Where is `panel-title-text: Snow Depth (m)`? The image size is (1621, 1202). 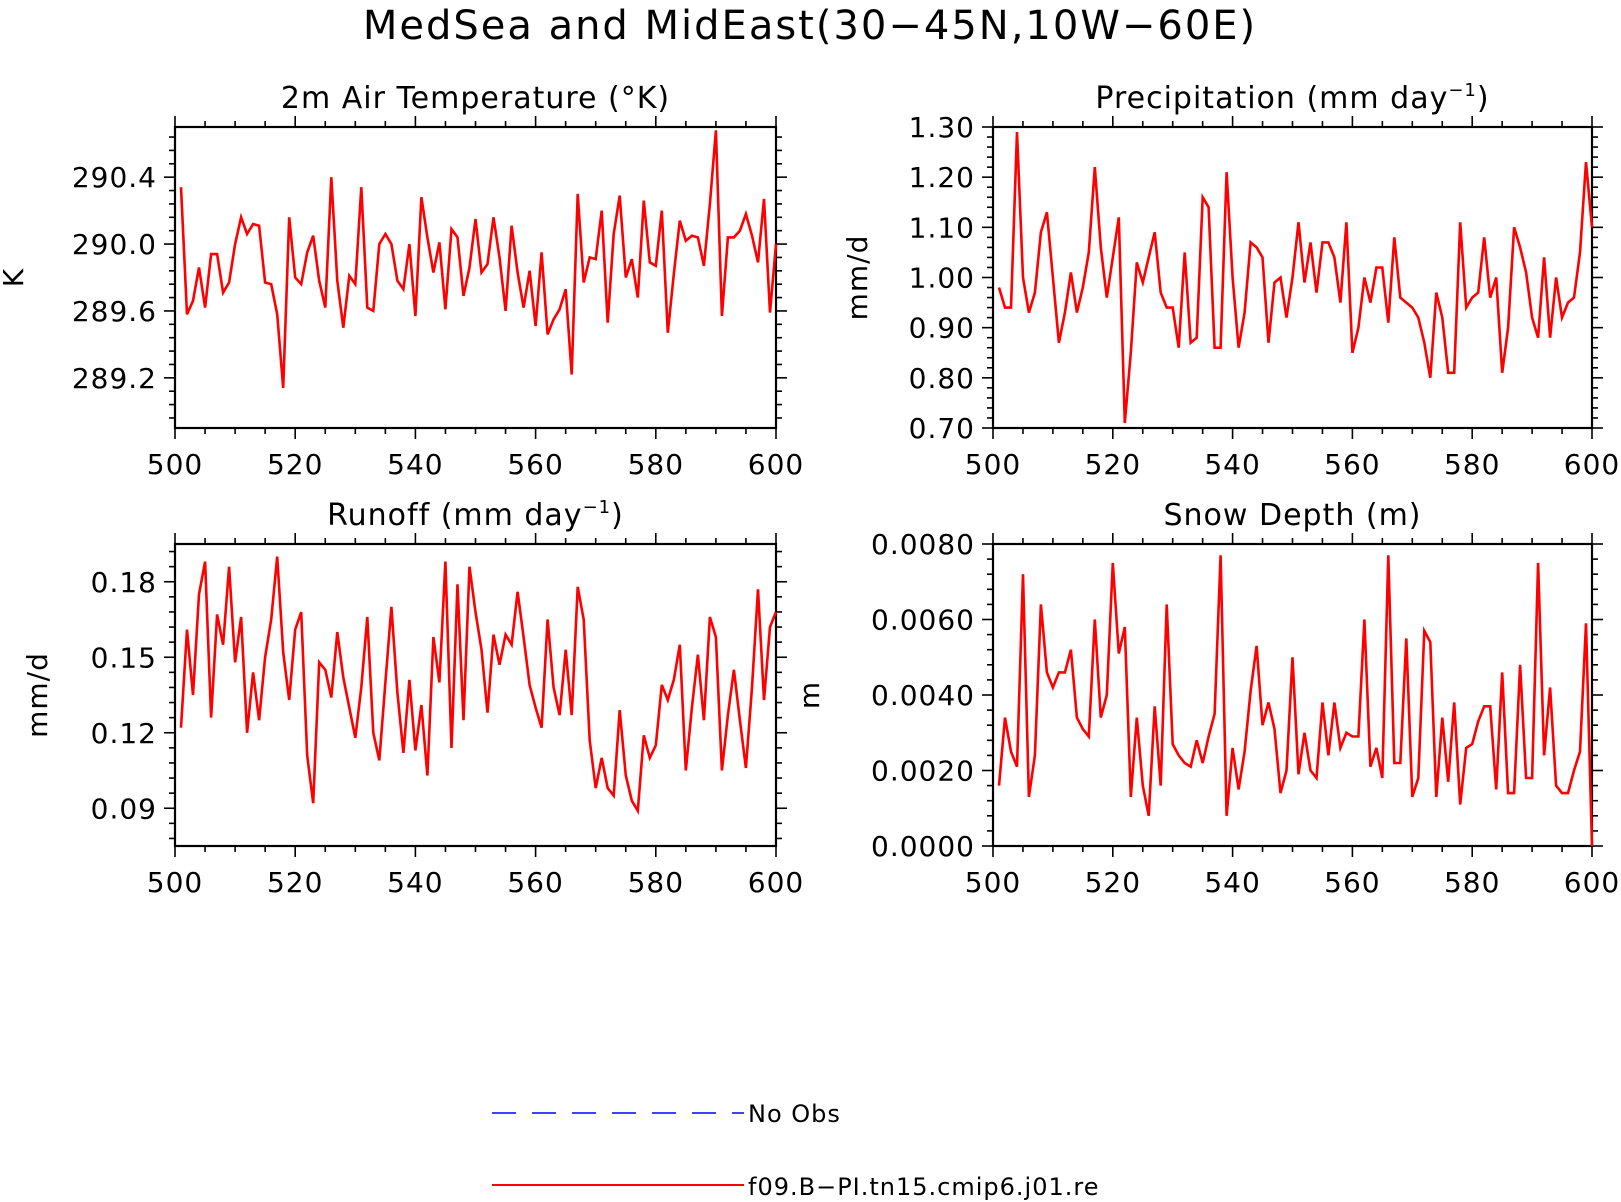
panel-title-text: Snow Depth (m) is located at coordinates (1292, 515).